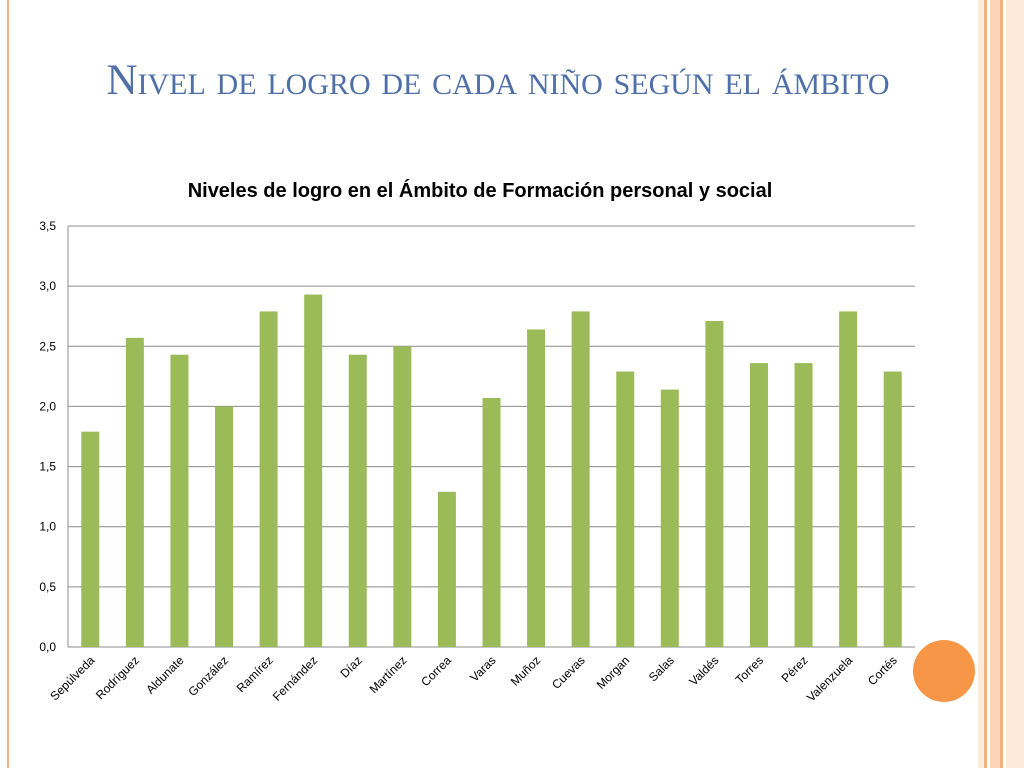 The width and height of the screenshot is (1024, 768). What do you see at coordinates (47, 406) in the screenshot?
I see `y-tick-label: 2,0` at bounding box center [47, 406].